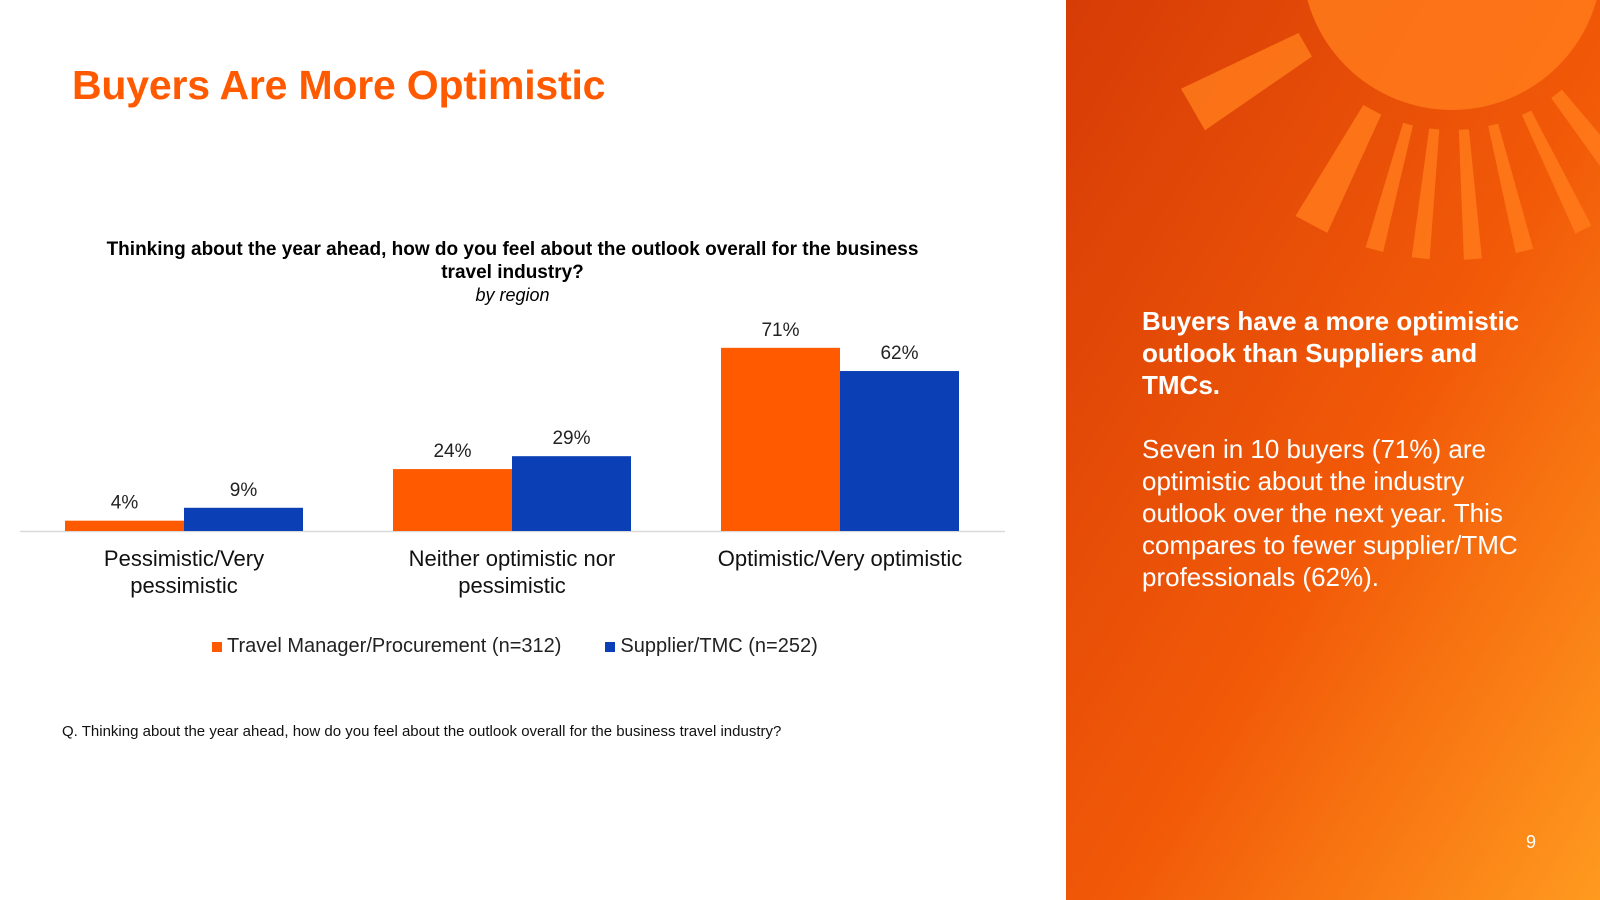 The height and width of the screenshot is (900, 1600). I want to click on data-label-suppliers-0: 9%, so click(244, 490).